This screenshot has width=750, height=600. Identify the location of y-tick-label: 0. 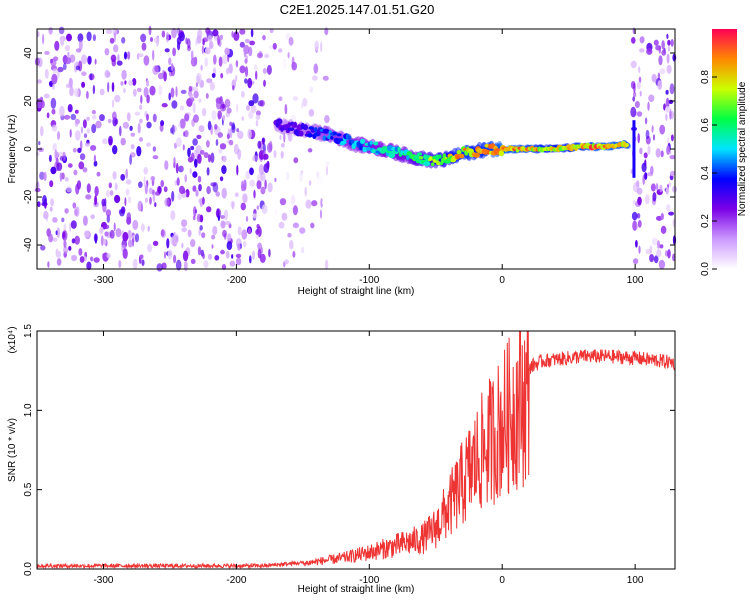
(28, 149).